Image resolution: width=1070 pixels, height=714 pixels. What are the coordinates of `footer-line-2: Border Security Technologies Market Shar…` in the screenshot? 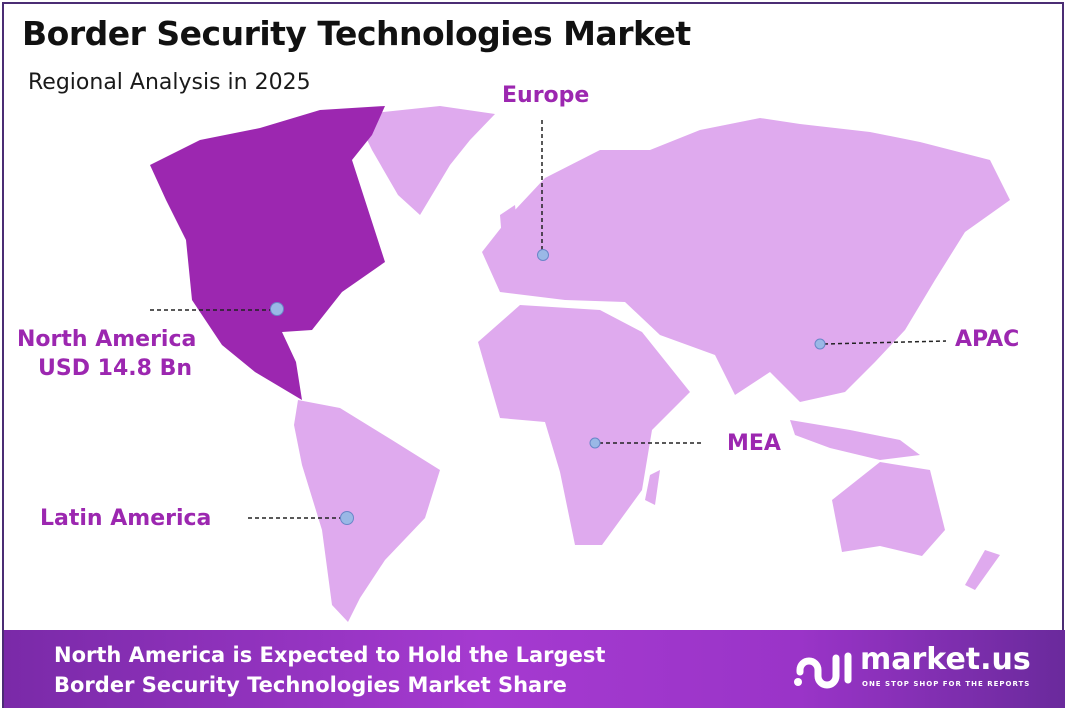 It's located at (310, 685).